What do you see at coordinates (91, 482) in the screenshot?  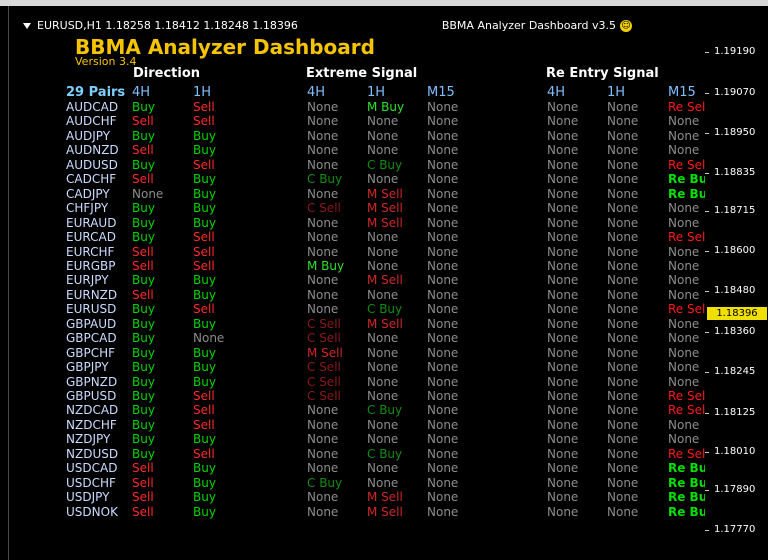 I see `pair-name: USDCHF` at bounding box center [91, 482].